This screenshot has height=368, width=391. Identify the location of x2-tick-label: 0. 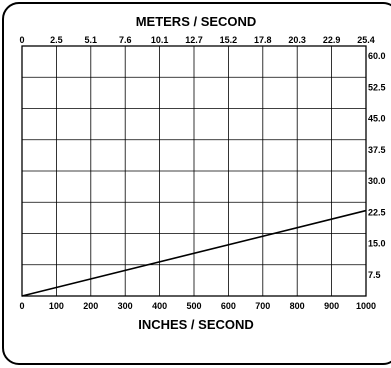
(21, 40).